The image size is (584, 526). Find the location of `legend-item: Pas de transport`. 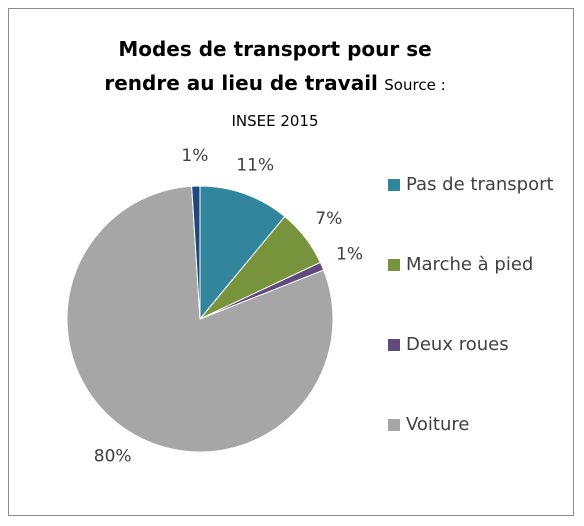

legend-item: Pas de transport is located at coordinates (473, 185).